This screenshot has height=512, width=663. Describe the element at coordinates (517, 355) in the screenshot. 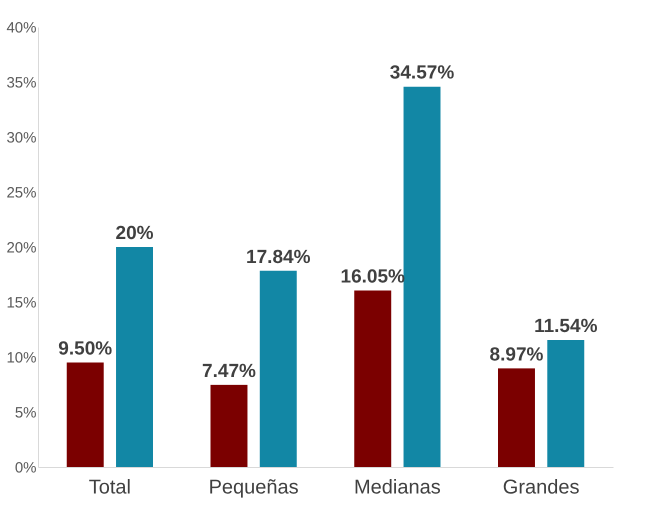

I see `data-label: 8.97%` at that location.